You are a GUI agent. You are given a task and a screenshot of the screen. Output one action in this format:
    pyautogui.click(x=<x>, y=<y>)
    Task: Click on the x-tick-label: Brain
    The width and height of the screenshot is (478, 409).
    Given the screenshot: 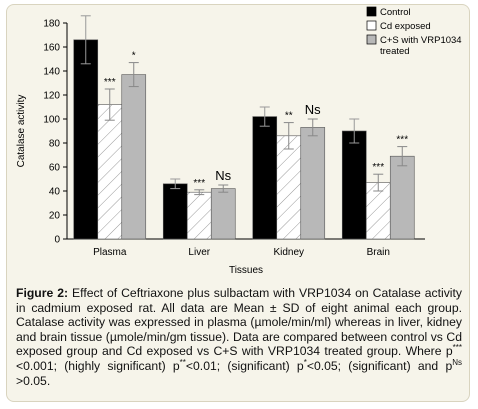 What is the action you would take?
    pyautogui.click(x=378, y=252)
    